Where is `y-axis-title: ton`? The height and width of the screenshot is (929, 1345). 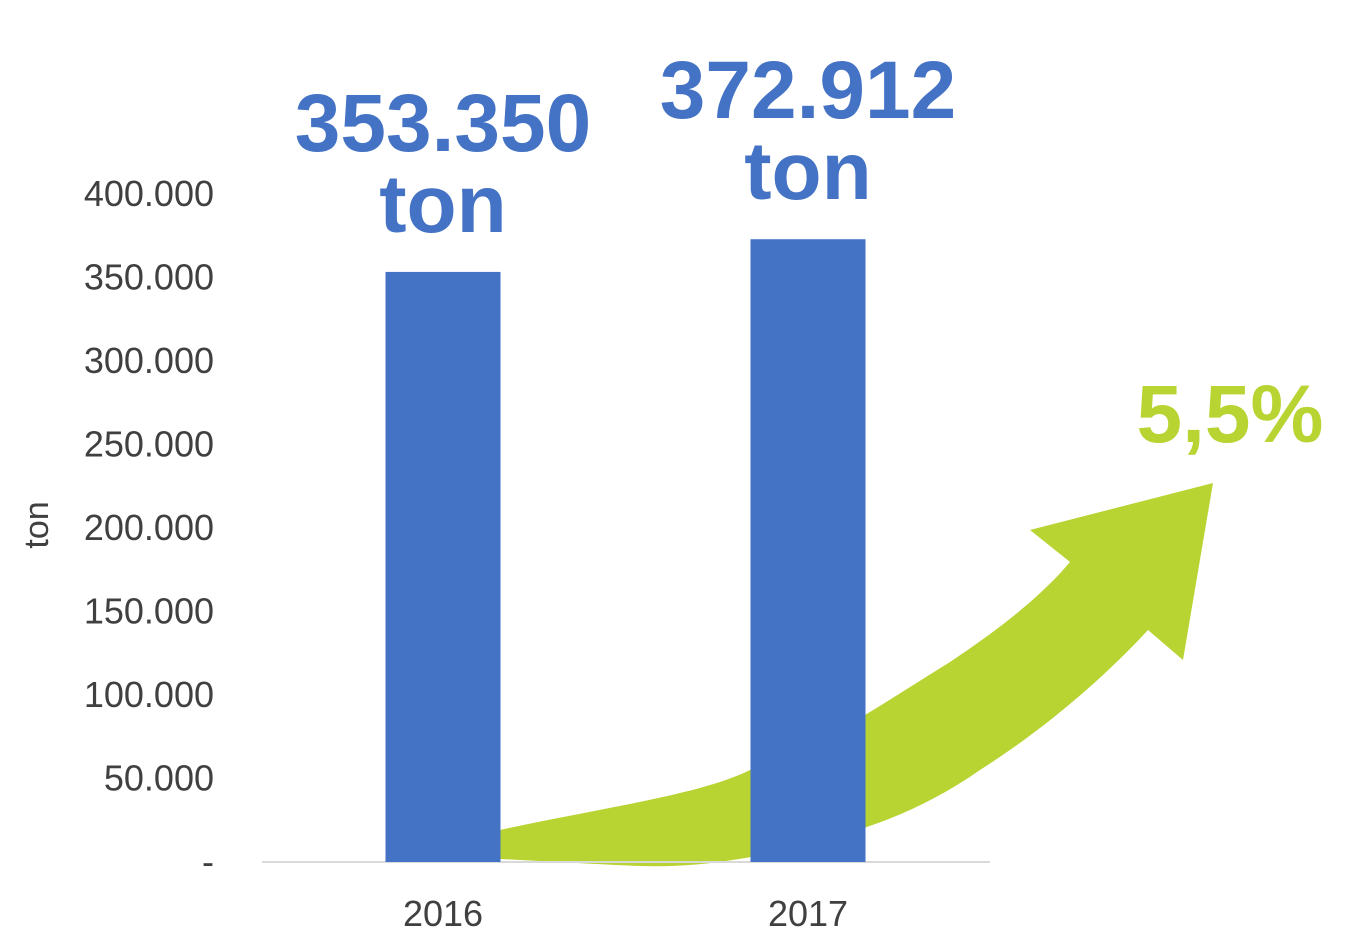
y-axis-title: ton is located at coordinates (37, 524).